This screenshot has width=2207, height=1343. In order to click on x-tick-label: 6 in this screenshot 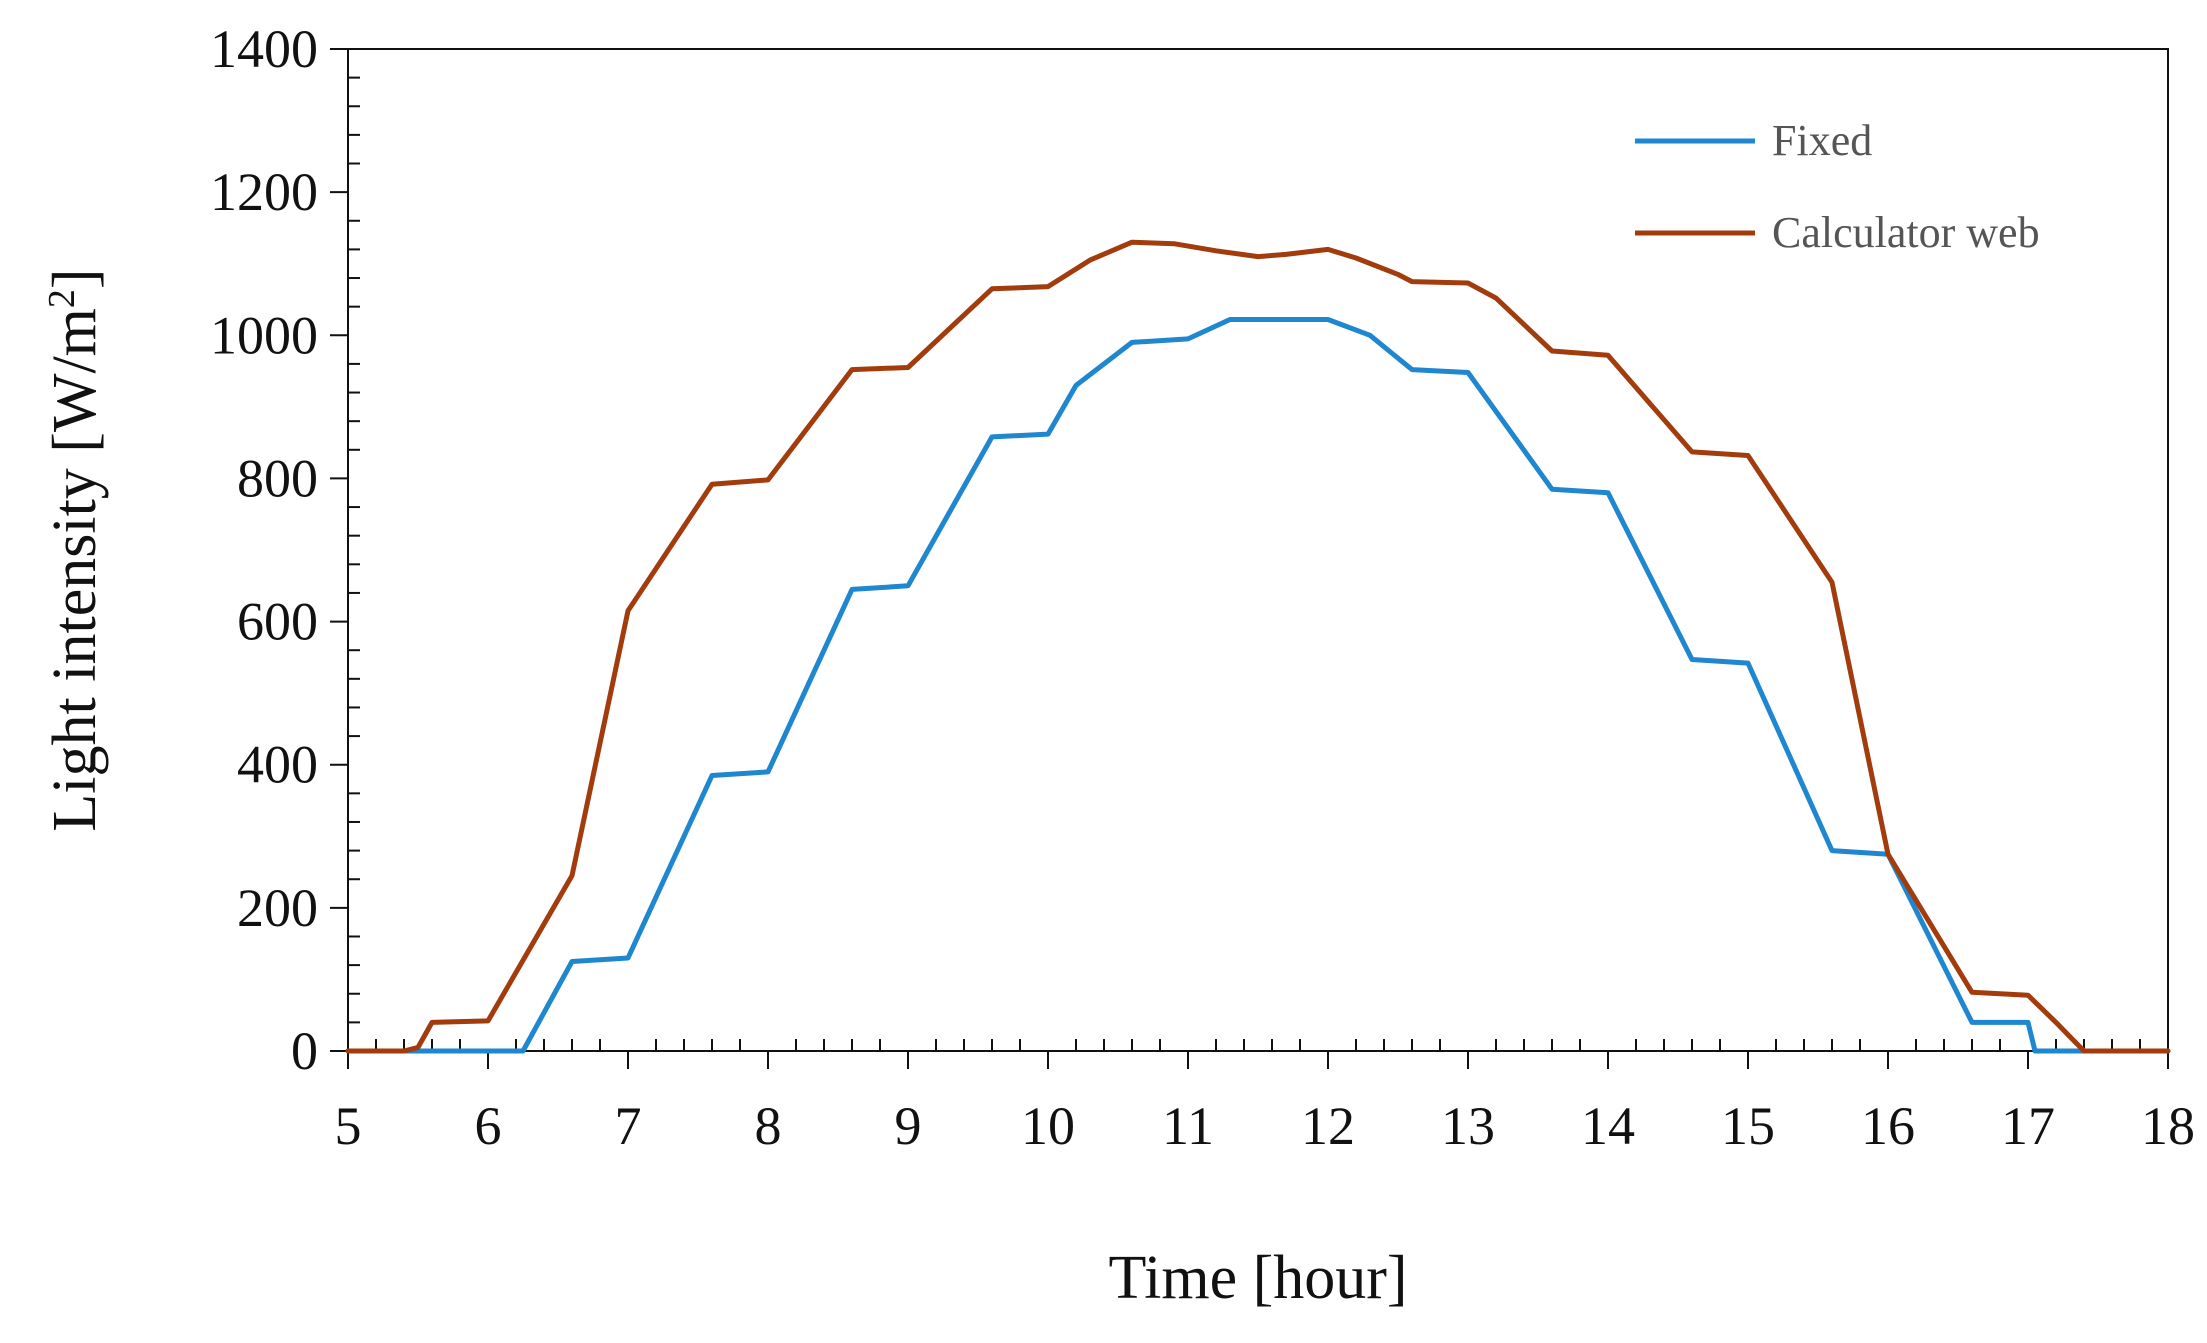, I will do `click(488, 1126)`.